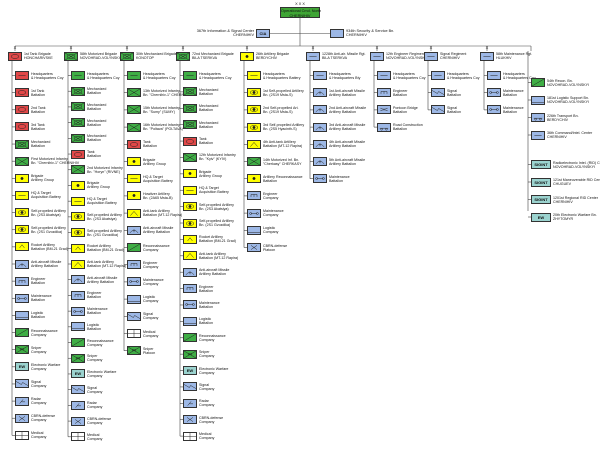 The height and width of the screenshot is (460, 600). I want to click on unit-4-2-symbol, so click(254, 110).